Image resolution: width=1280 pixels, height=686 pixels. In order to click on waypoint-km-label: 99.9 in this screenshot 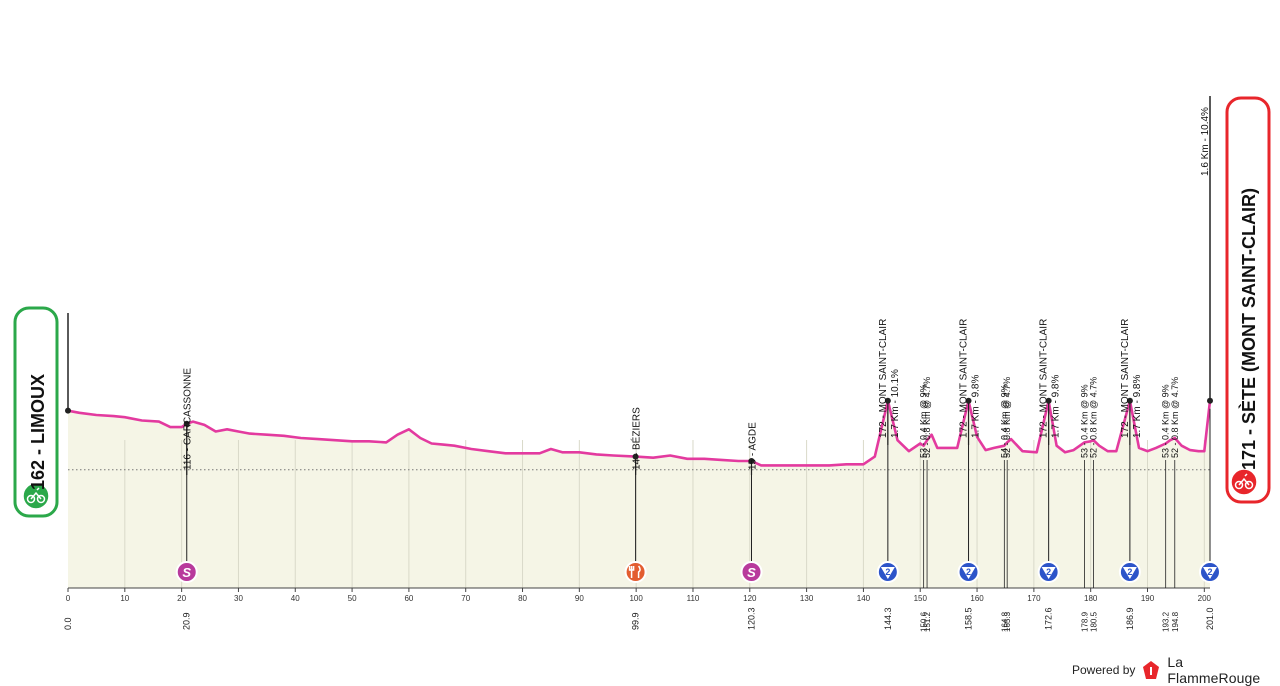, I will do `click(636, 621)`.